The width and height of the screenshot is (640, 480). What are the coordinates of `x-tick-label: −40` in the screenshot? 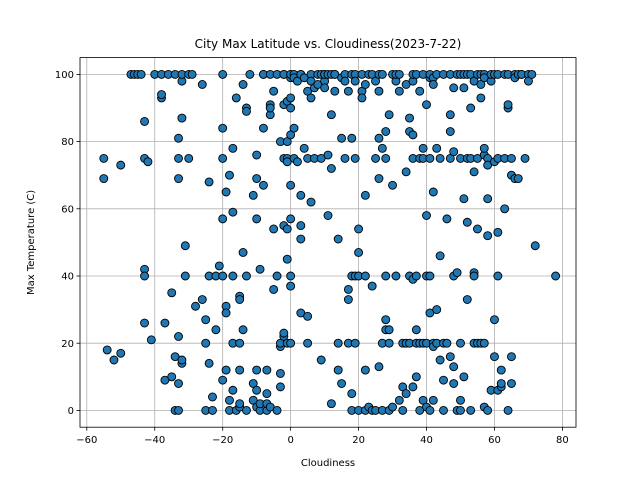 It's located at (154, 440).